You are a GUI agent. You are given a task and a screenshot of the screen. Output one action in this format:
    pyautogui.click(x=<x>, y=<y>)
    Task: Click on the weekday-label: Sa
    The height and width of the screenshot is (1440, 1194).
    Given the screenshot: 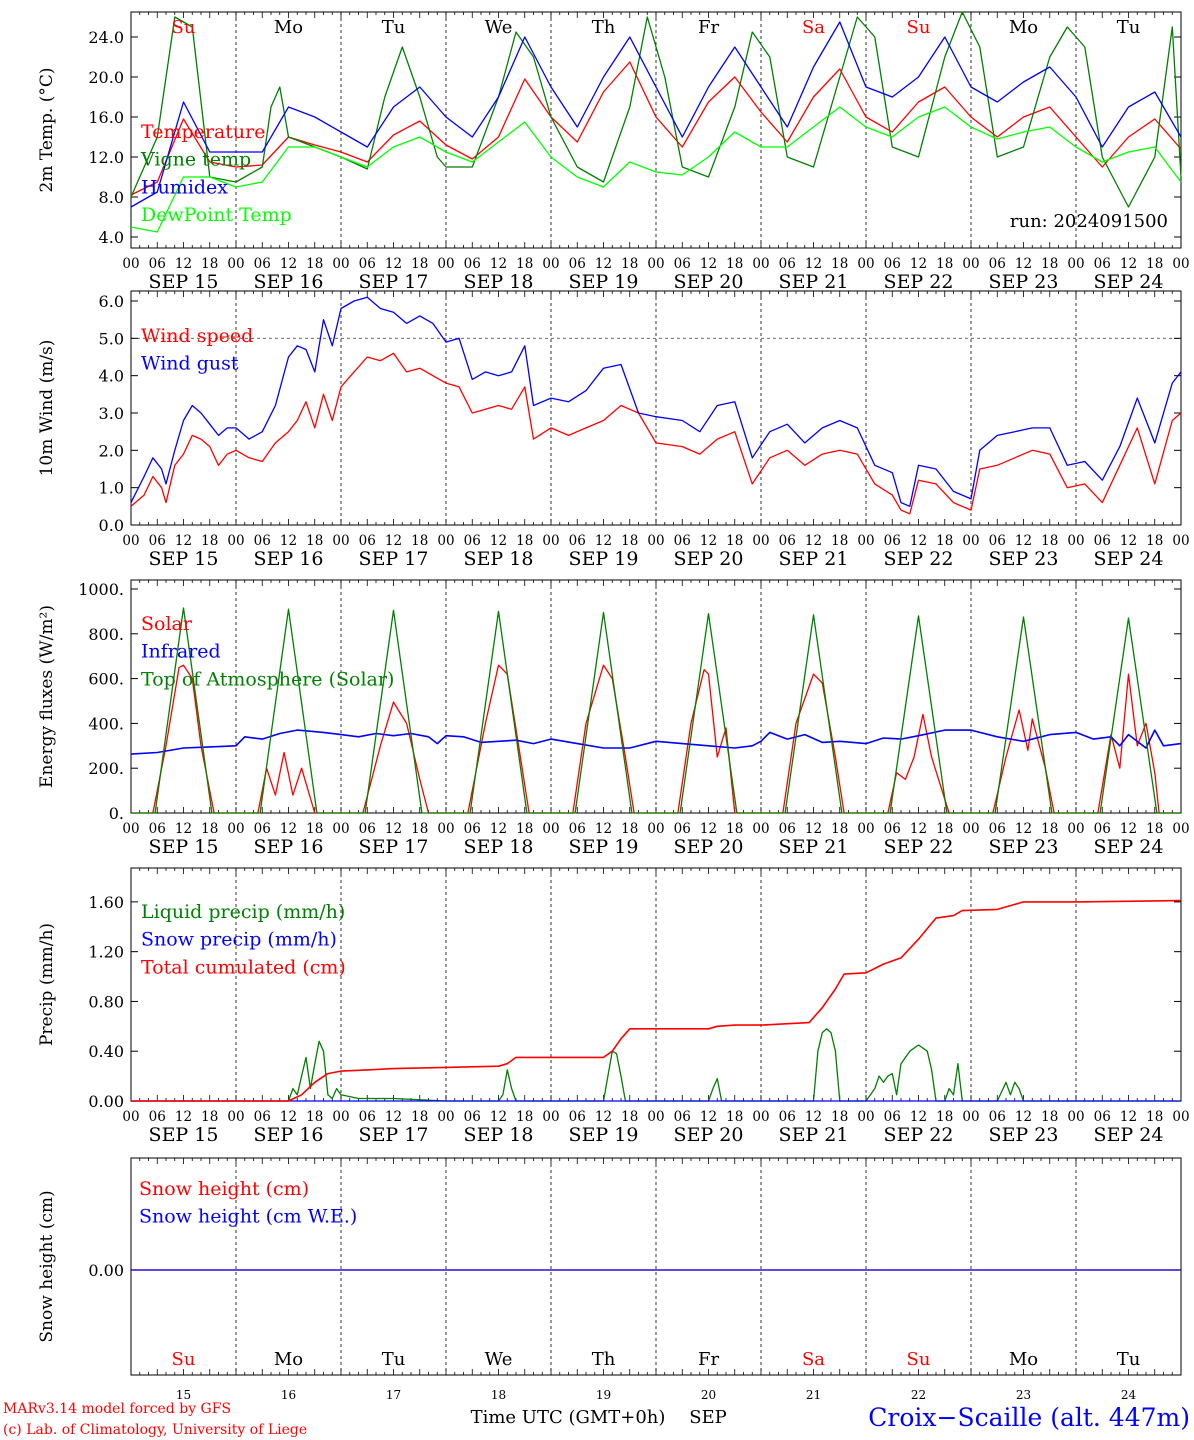 What is the action you would take?
    pyautogui.click(x=813, y=27)
    